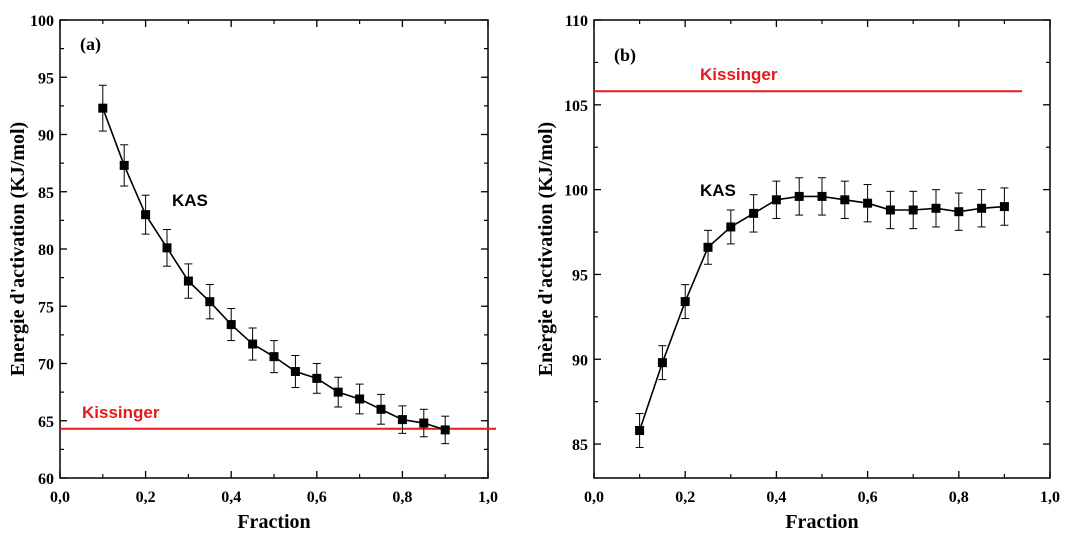 The height and width of the screenshot is (549, 1067). I want to click on y-tick-label: 65, so click(46, 422).